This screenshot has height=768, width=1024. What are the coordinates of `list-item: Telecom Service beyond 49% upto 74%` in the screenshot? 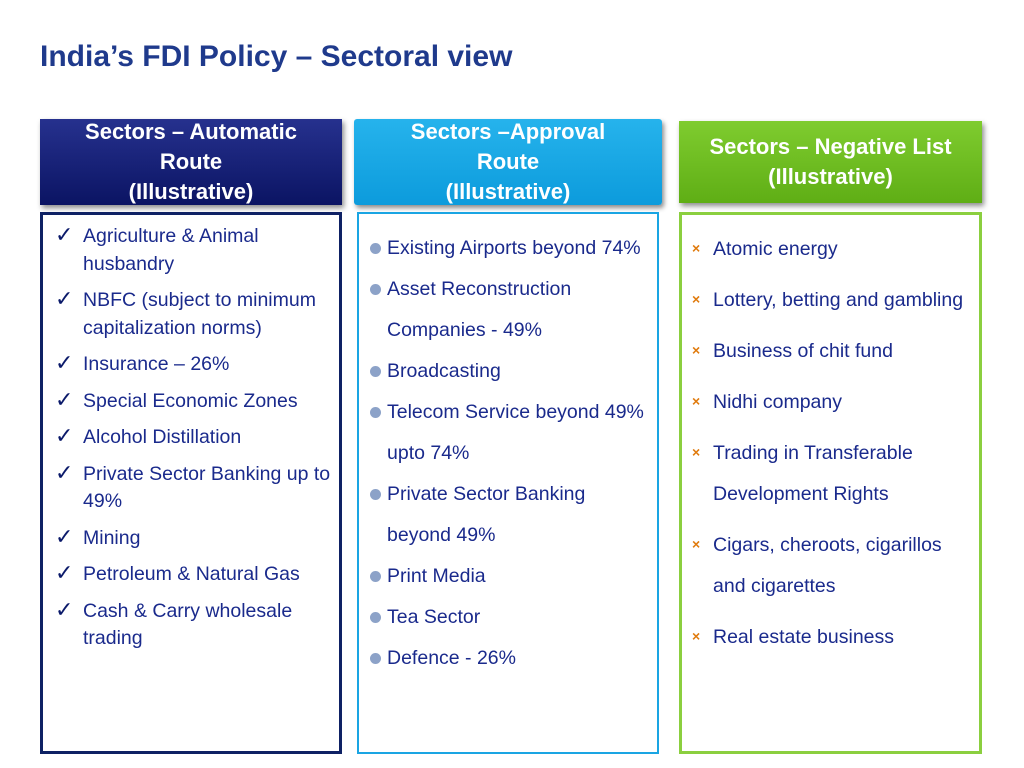 It's located at (510, 433).